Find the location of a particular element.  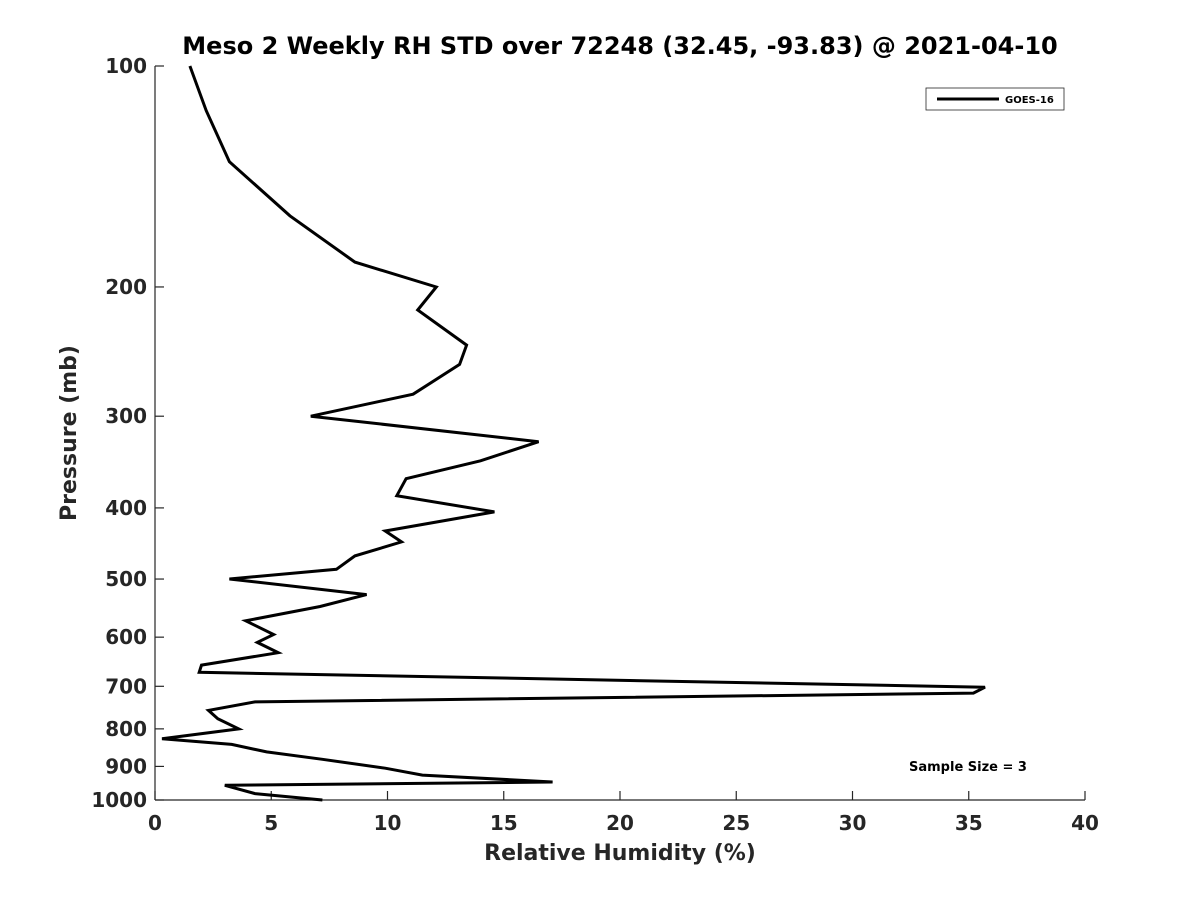

y-tick-label: 700 is located at coordinates (126, 686).